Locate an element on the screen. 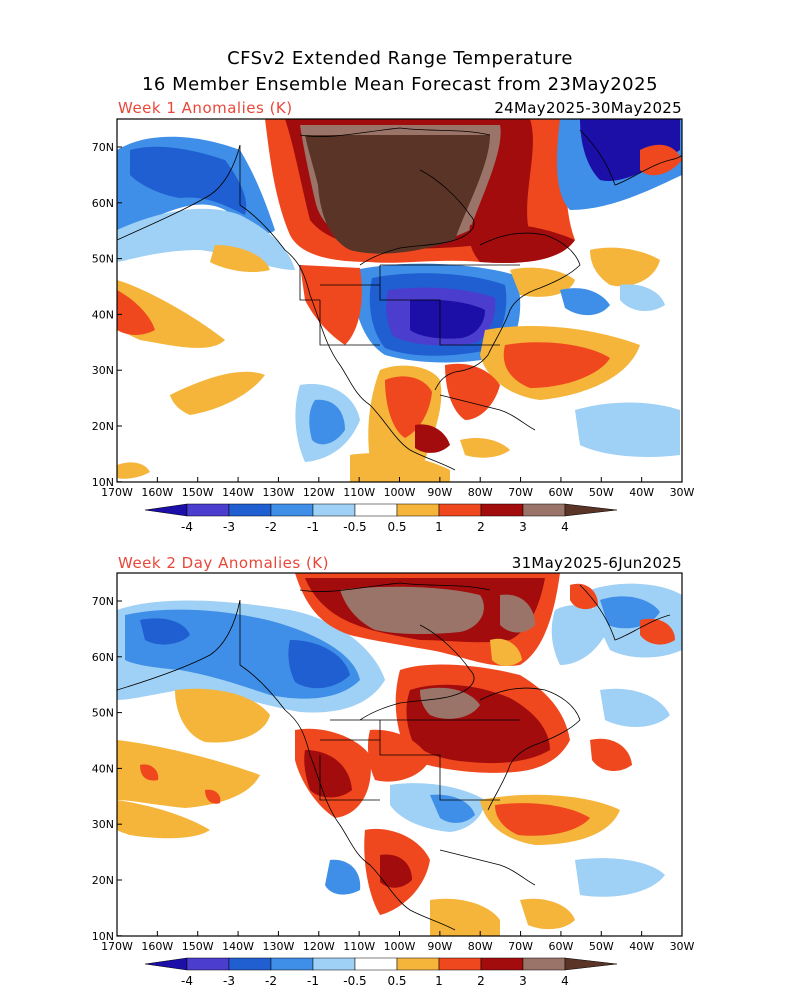 The image size is (800, 1000). lon-label: 80W is located at coordinates (480, 492).